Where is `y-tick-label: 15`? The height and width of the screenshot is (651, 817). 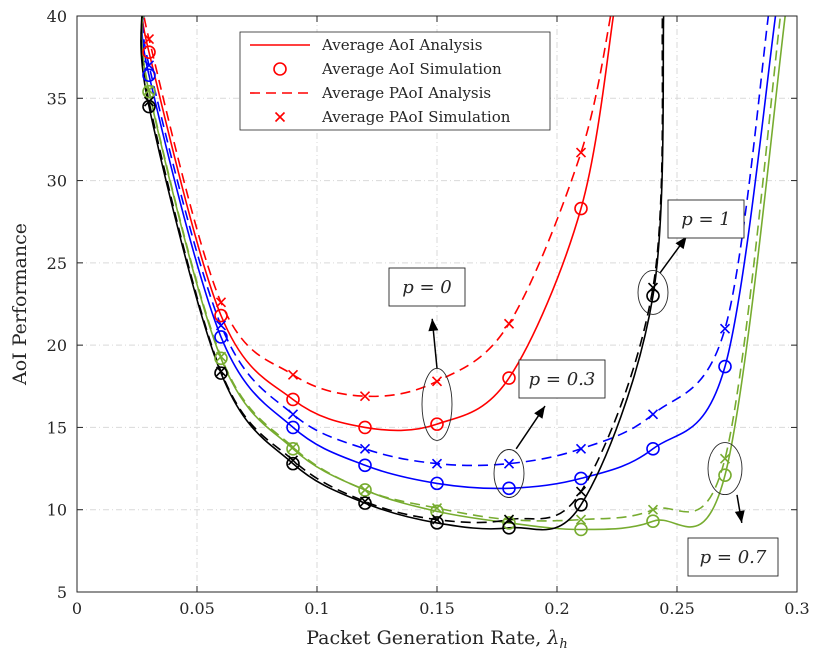 y-tick-label: 15 is located at coordinates (57, 427).